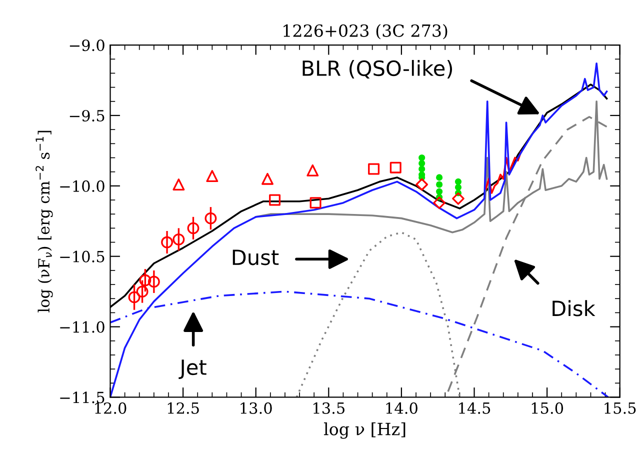 Image resolution: width=641 pixels, height=455 pixels. Describe the element at coordinates (192, 369) in the screenshot. I see `annotation: Jet` at that location.